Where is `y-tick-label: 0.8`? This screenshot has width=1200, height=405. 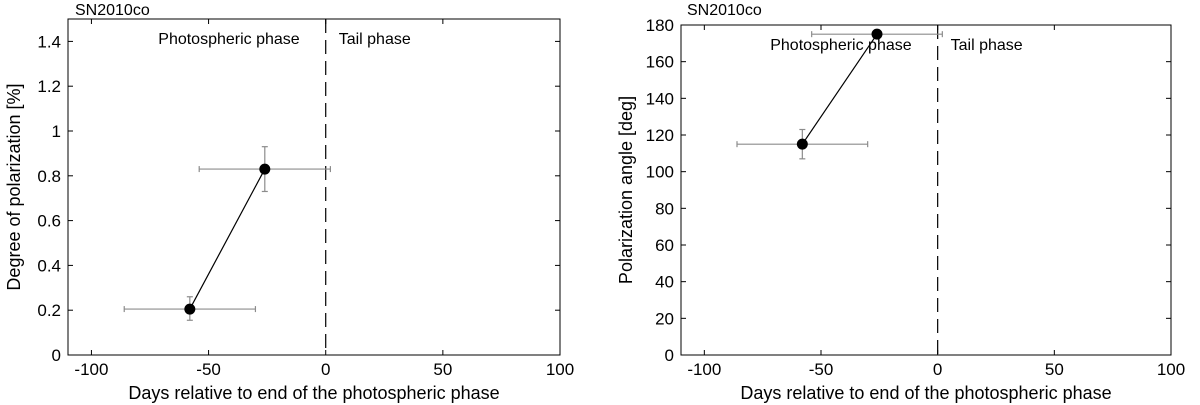
y-tick-label: 0.8 is located at coordinates (49, 176).